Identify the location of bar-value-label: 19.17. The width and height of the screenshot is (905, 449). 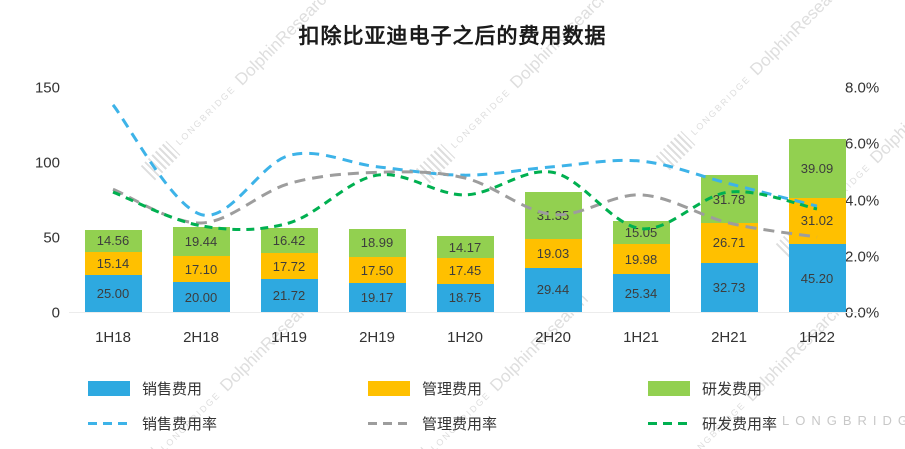
(377, 298).